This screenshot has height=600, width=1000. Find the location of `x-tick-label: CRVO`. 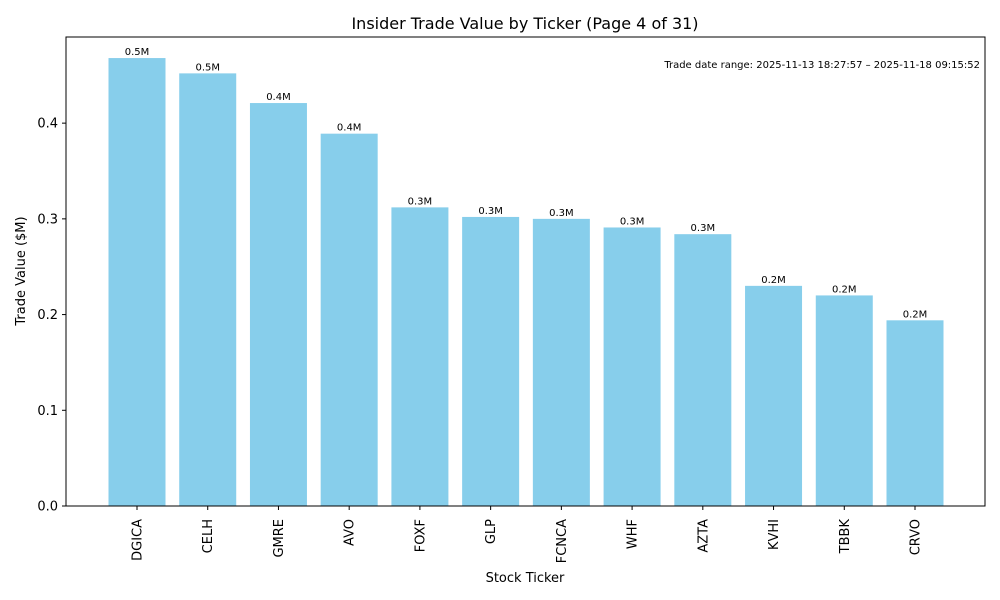

x-tick-label: CRVO is located at coordinates (916, 537).